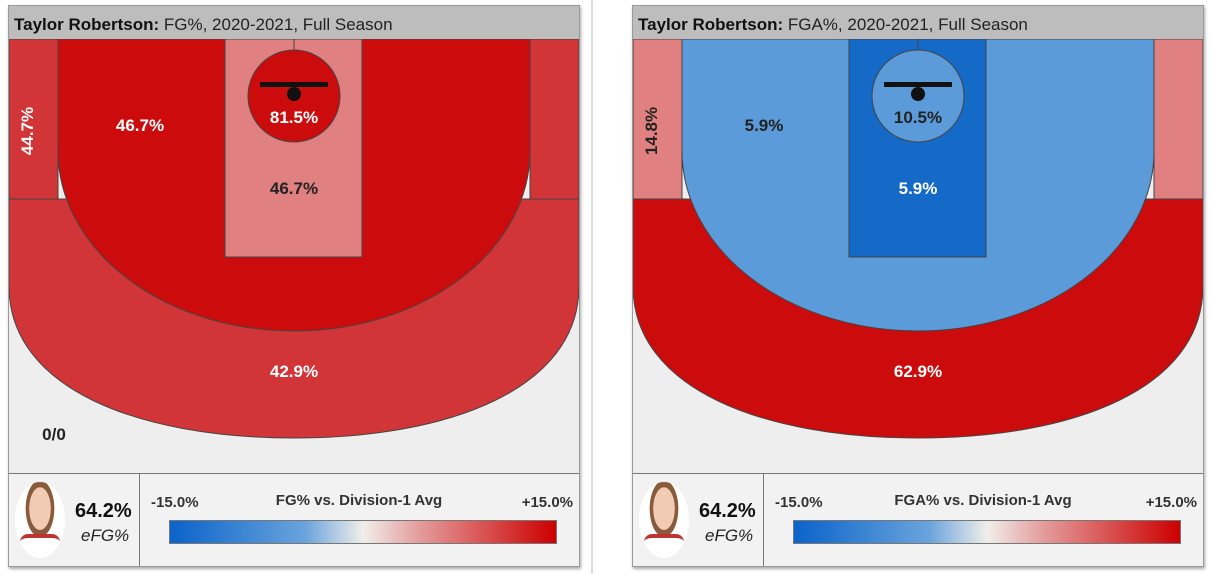  I want to click on paint-label: 46.7%, so click(294, 188).